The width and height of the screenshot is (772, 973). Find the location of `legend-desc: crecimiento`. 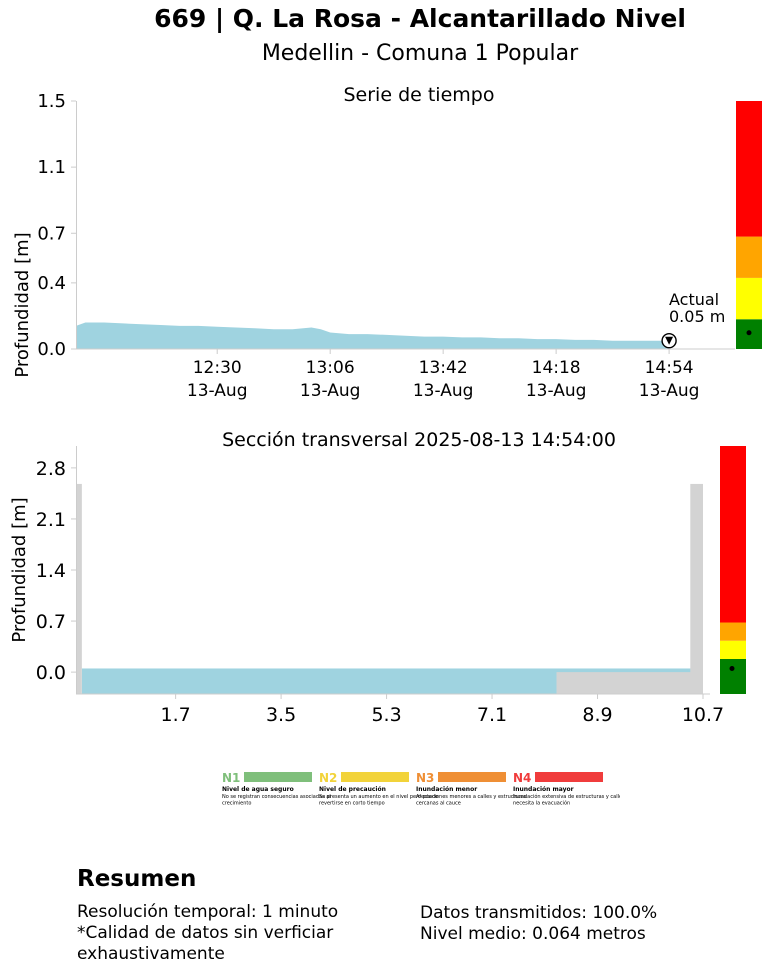

legend-desc: crecimiento is located at coordinates (236, 804).